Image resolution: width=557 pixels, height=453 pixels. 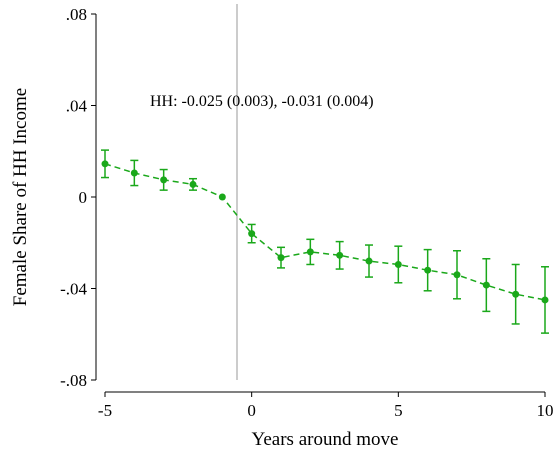 I want to click on y-axis-ticks: -.08 -.04 0 .04 .08, so click(x=78, y=197).